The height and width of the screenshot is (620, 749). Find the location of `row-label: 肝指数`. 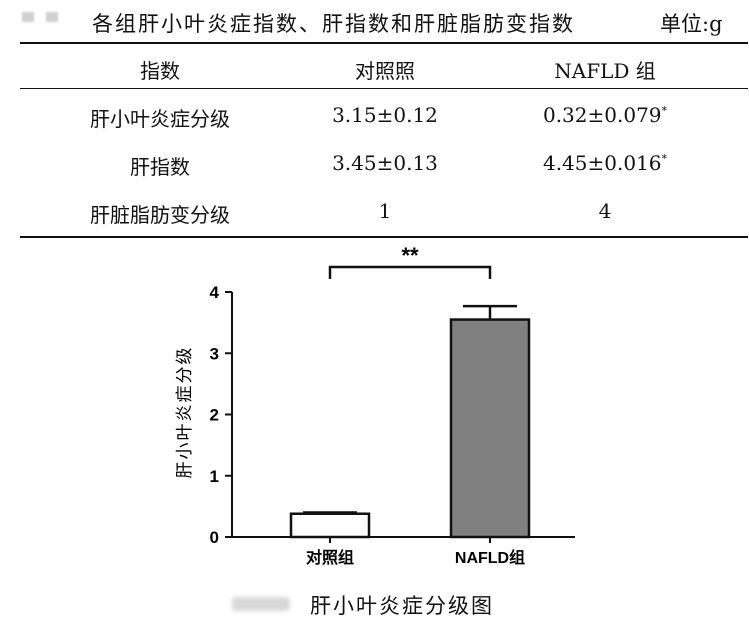

row-label: 肝指数 is located at coordinates (160, 167).